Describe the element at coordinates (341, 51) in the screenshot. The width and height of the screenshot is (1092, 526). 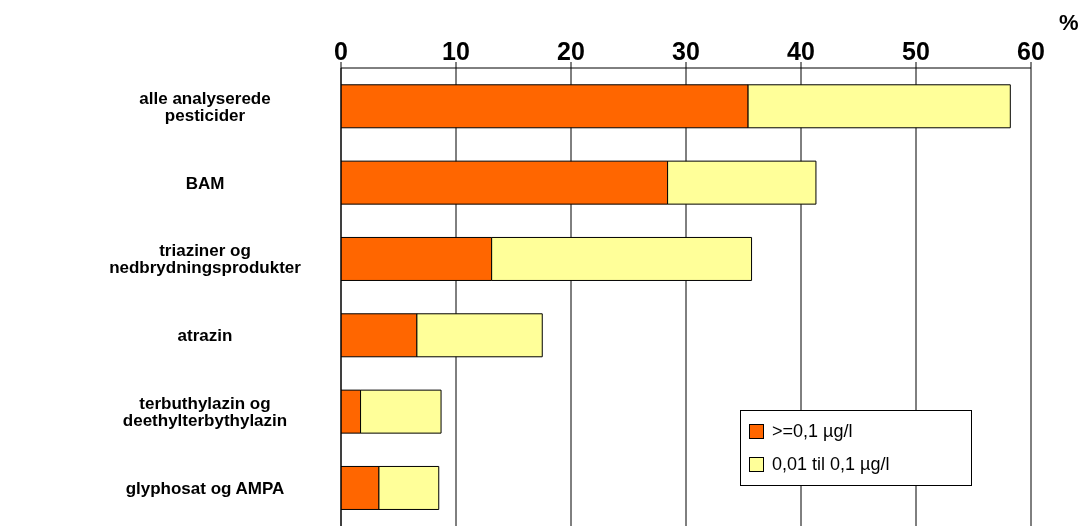
I see `x-tick-label: 0` at that location.